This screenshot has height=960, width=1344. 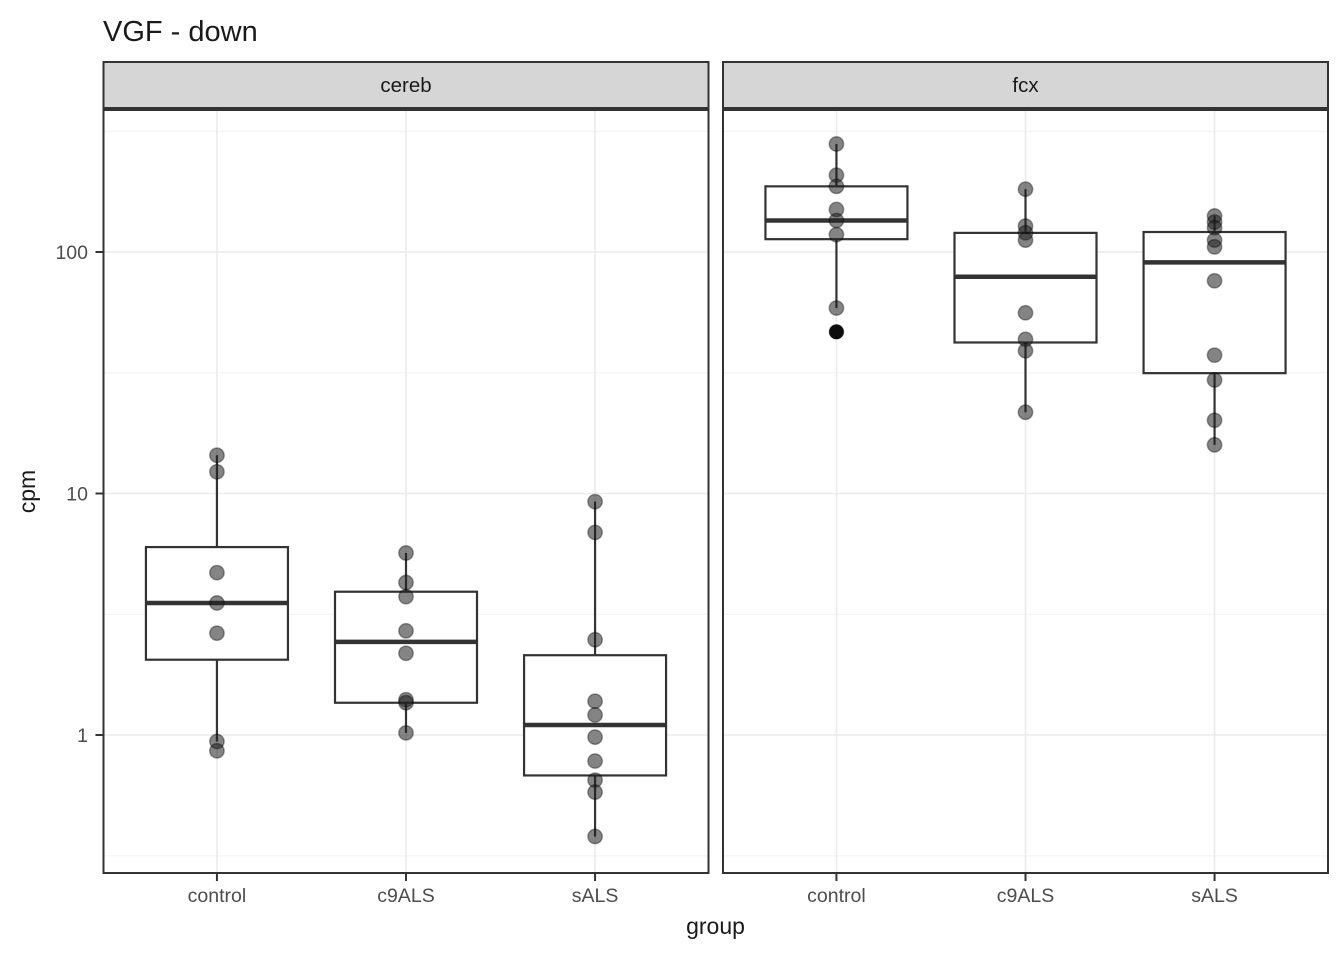 What do you see at coordinates (595, 896) in the screenshot?
I see `x-tick-label-cereb-sals: sALS` at bounding box center [595, 896].